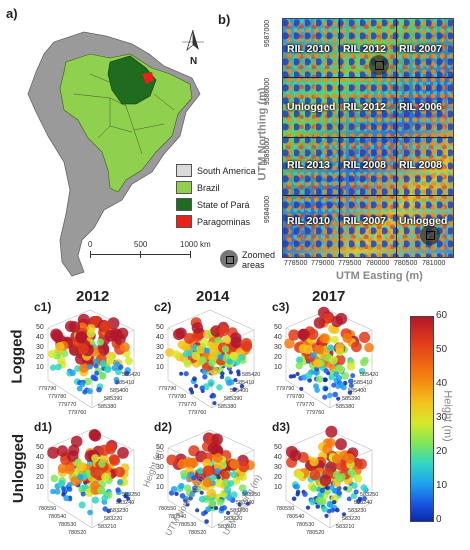  I want to click on para-state-shape, so click(132, 80).